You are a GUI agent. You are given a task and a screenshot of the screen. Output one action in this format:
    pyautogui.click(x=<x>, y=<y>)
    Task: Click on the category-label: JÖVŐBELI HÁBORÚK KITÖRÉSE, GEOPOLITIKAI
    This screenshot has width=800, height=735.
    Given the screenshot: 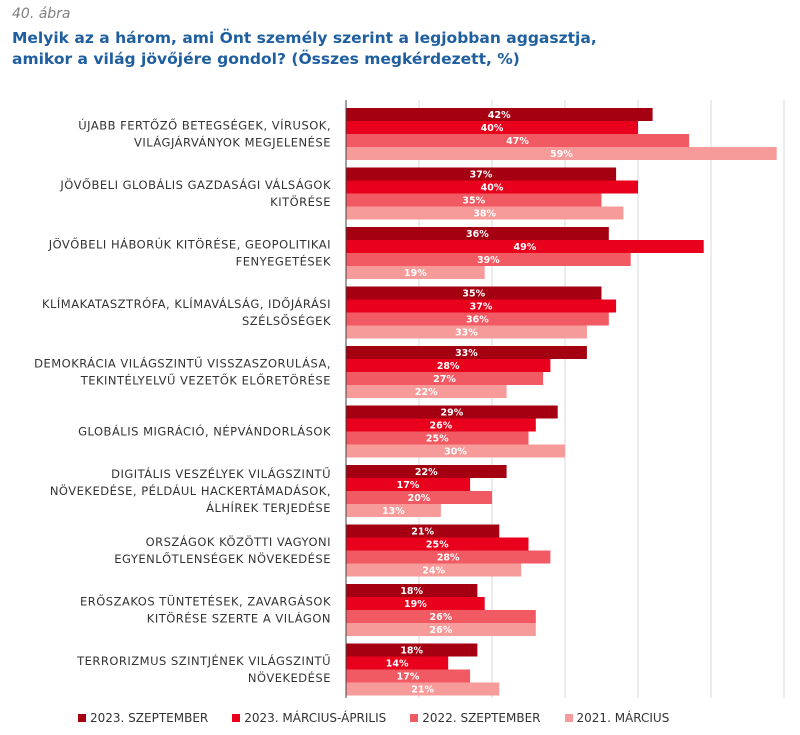 What is the action you would take?
    pyautogui.click(x=189, y=244)
    